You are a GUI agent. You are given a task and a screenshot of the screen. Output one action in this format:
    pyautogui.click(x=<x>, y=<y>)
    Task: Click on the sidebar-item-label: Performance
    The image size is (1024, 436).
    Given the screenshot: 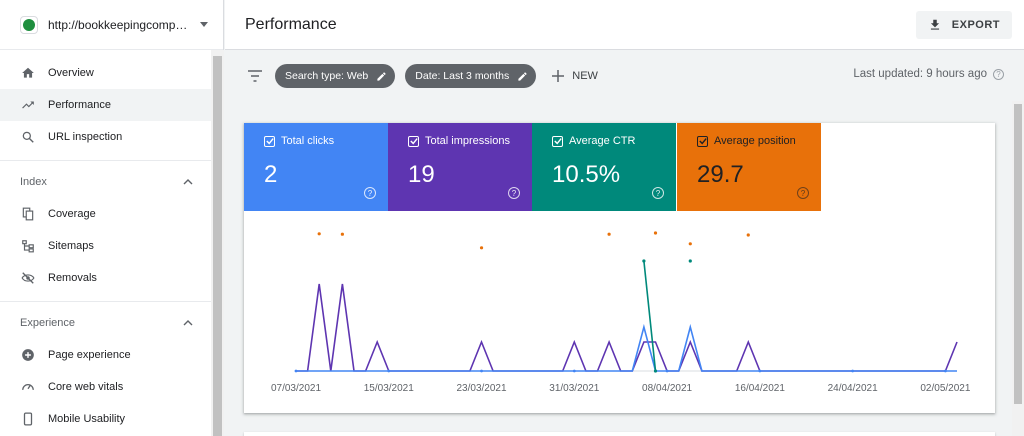 What is the action you would take?
    pyautogui.click(x=79, y=105)
    